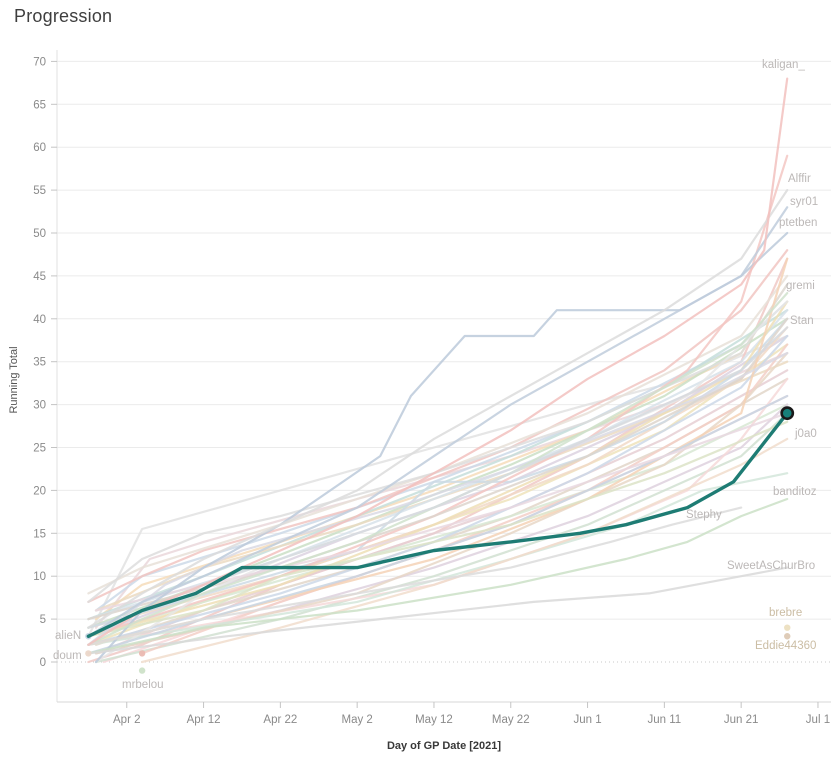 This screenshot has height=765, width=835. I want to click on y-tick-label-10: 10, so click(39, 577).